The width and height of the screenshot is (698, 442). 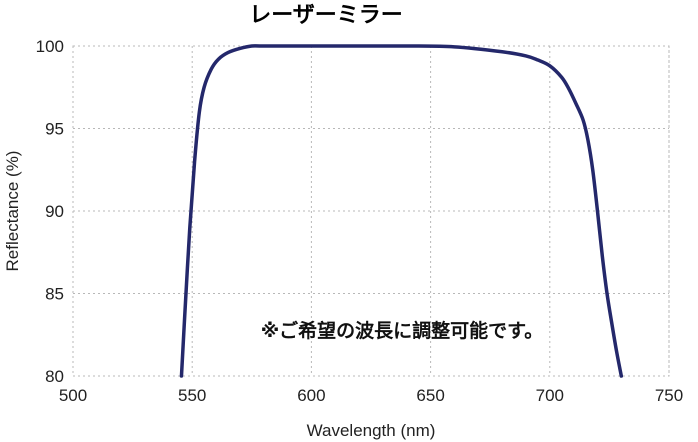 What do you see at coordinates (371, 430) in the screenshot?
I see `x-axis-label: Wavelength (nm)` at bounding box center [371, 430].